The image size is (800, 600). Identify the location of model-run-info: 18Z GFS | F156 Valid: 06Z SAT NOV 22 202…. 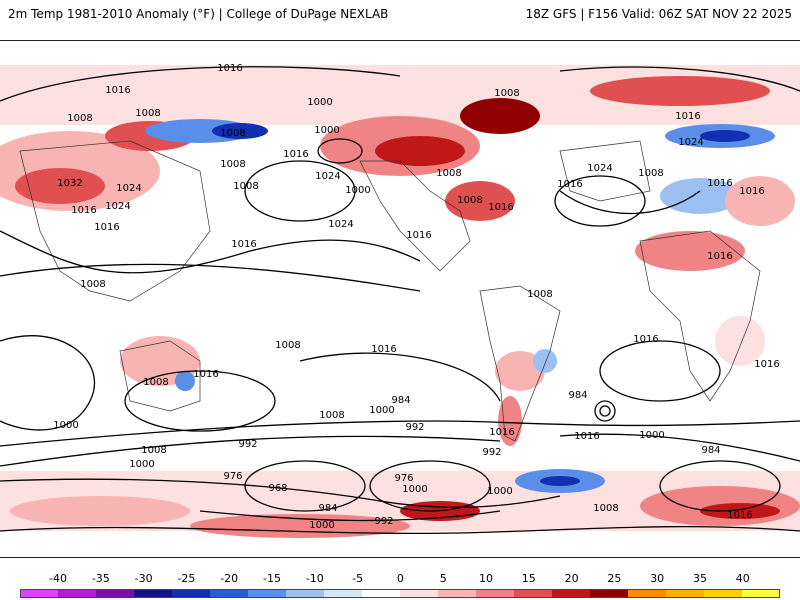
(658, 14).